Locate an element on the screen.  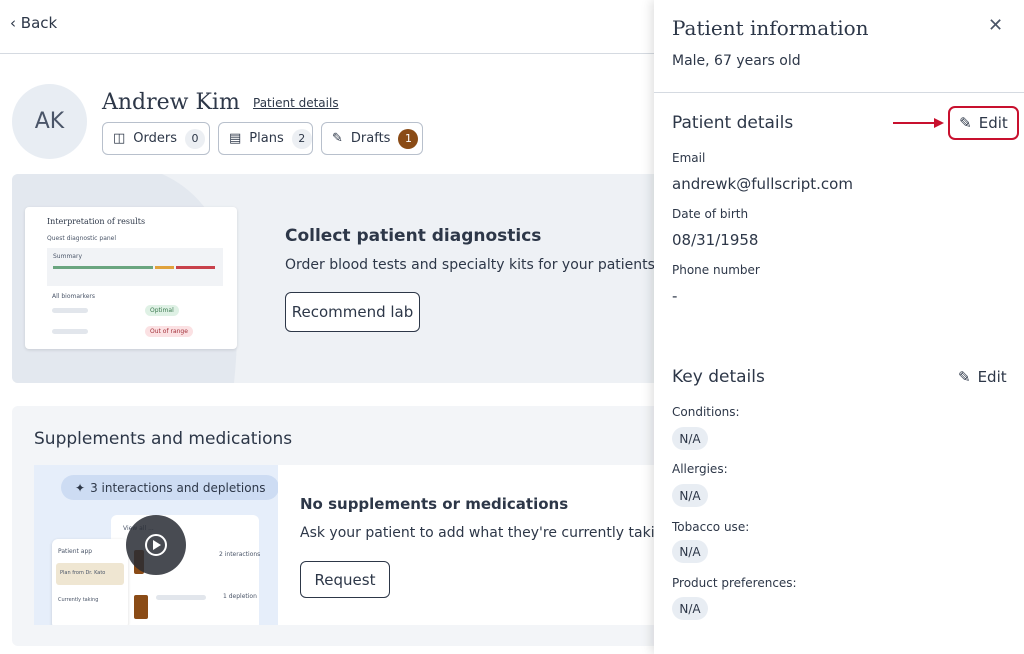
back-link: ‹ Back is located at coordinates (33, 23).